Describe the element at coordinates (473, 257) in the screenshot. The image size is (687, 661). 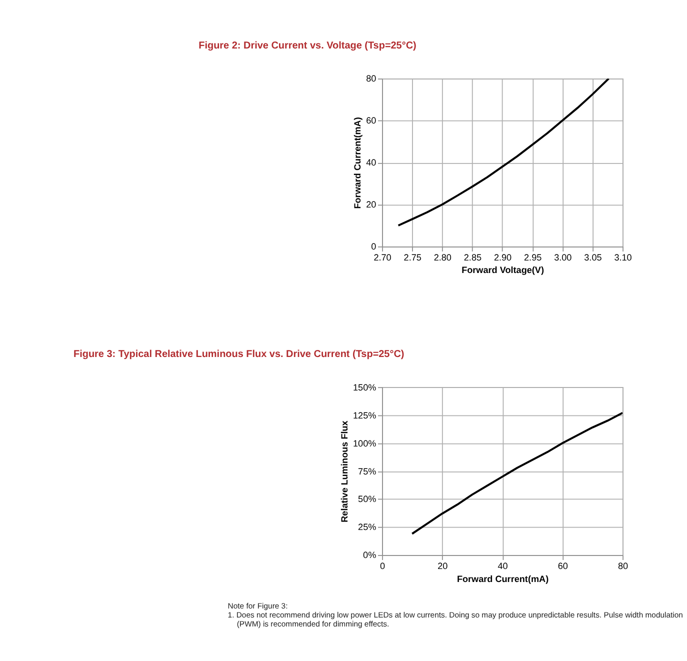
I see `x-tick-label: 2.85` at that location.